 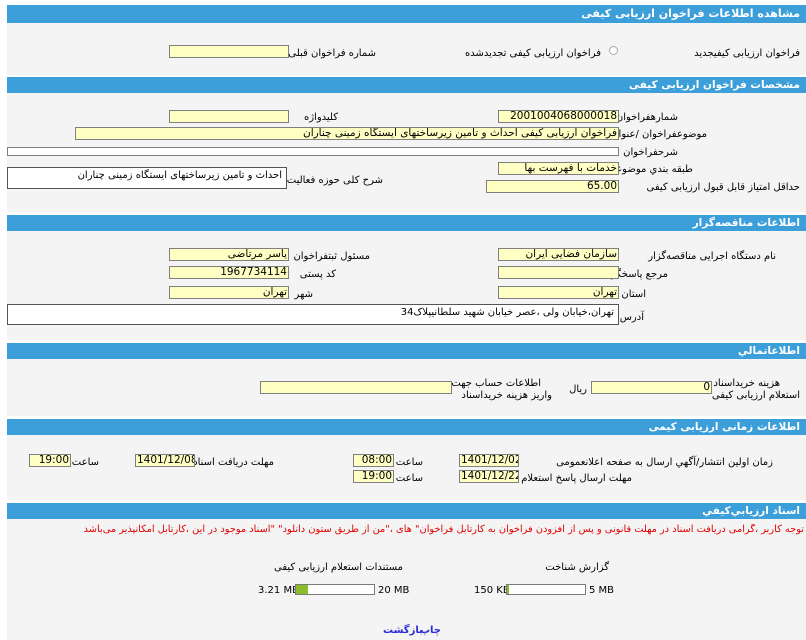 I want to click on org-name-field: سازمان فضایی ایران, so click(x=558, y=254).